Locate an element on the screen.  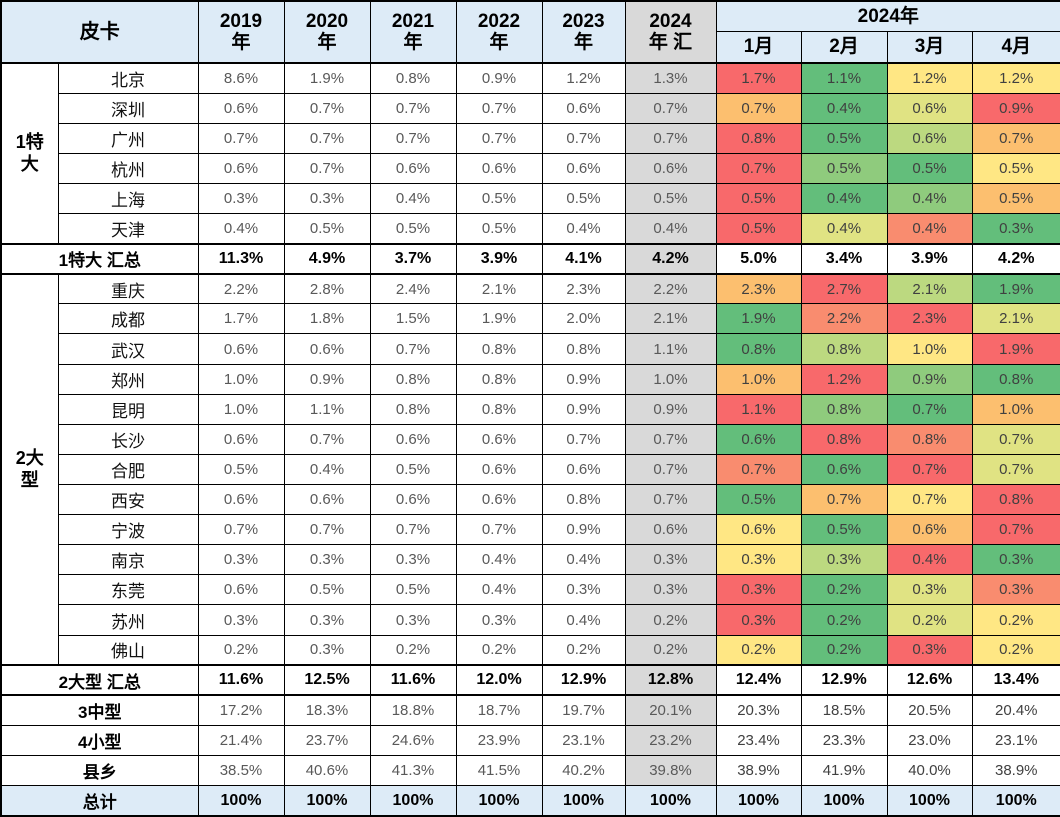
year-value-cell: 2.0% is located at coordinates (583, 319).